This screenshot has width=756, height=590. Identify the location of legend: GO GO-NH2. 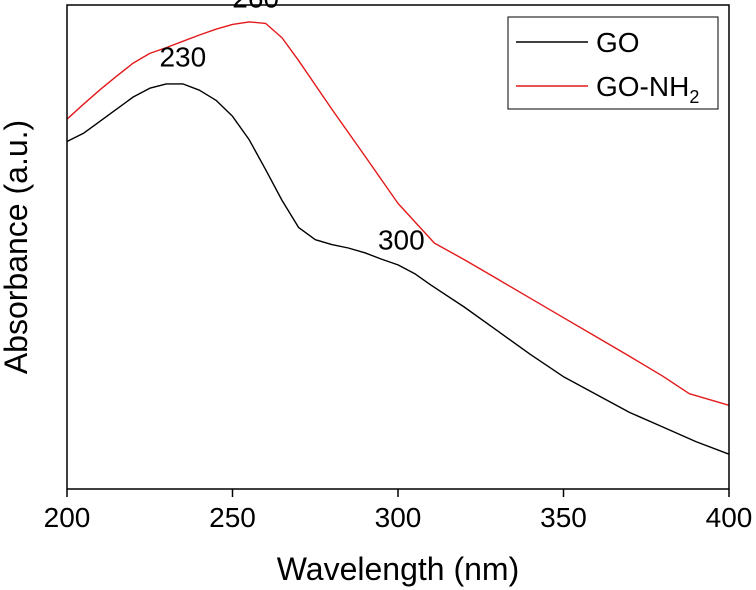
(613, 63).